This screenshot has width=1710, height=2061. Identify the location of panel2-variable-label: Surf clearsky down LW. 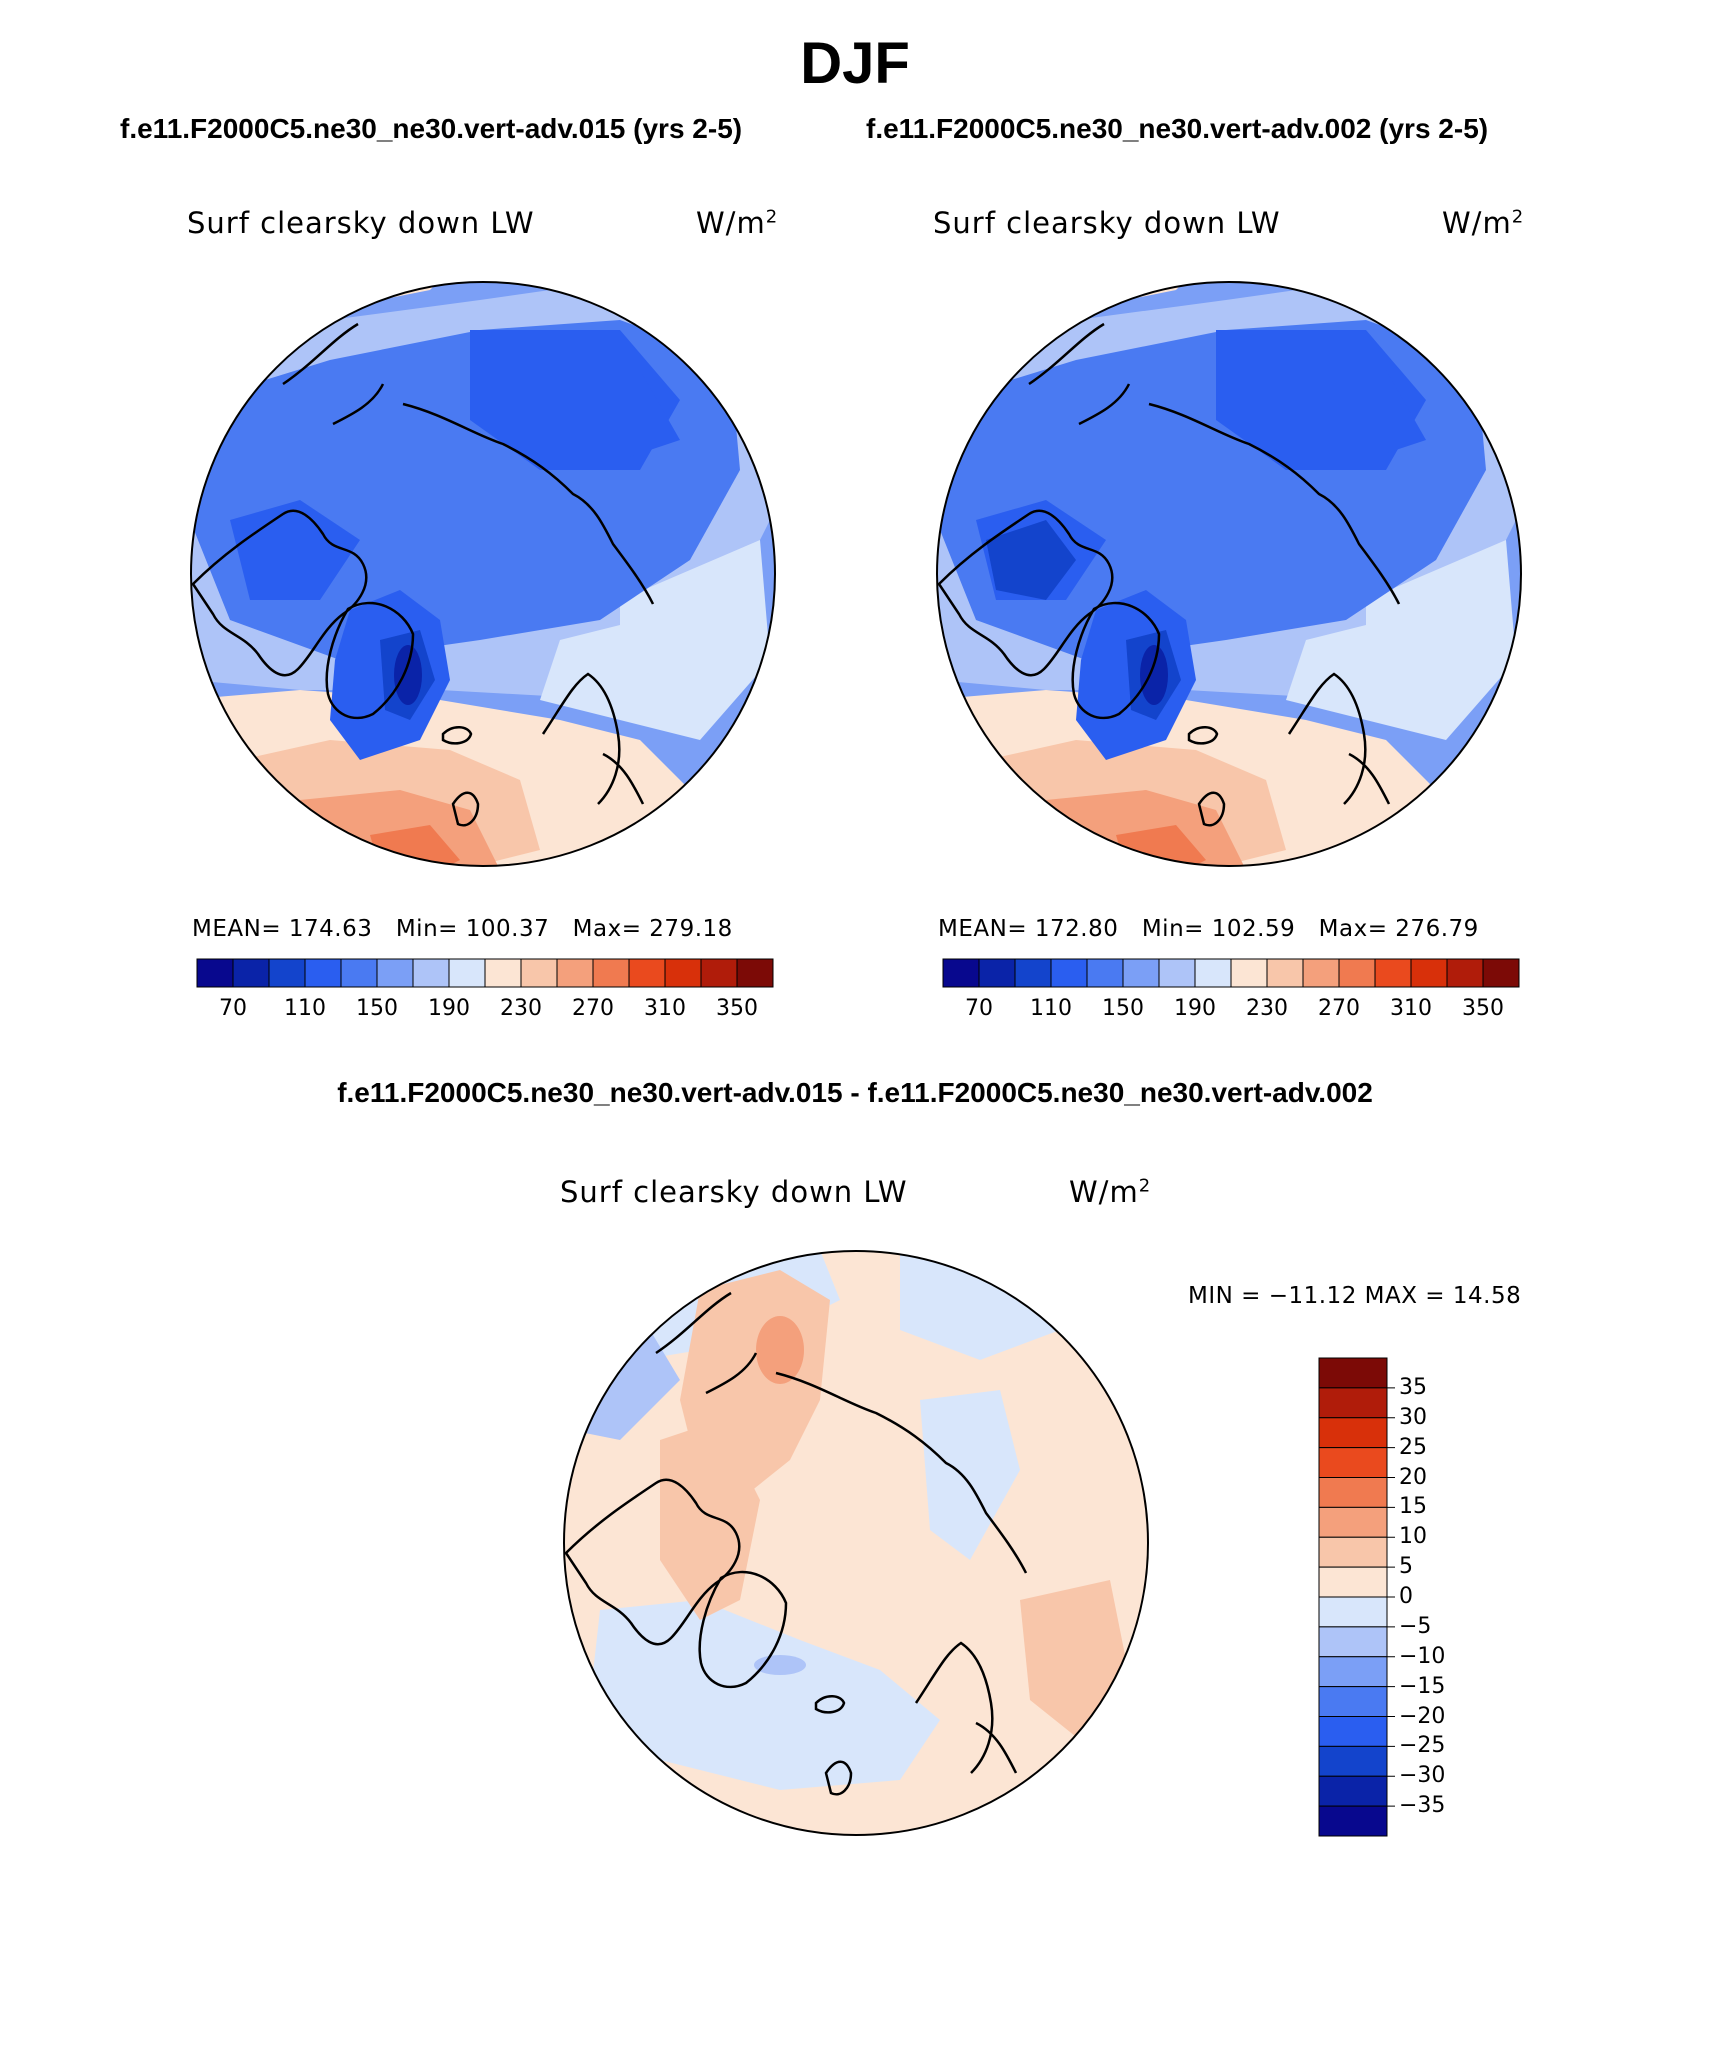
(1107, 223).